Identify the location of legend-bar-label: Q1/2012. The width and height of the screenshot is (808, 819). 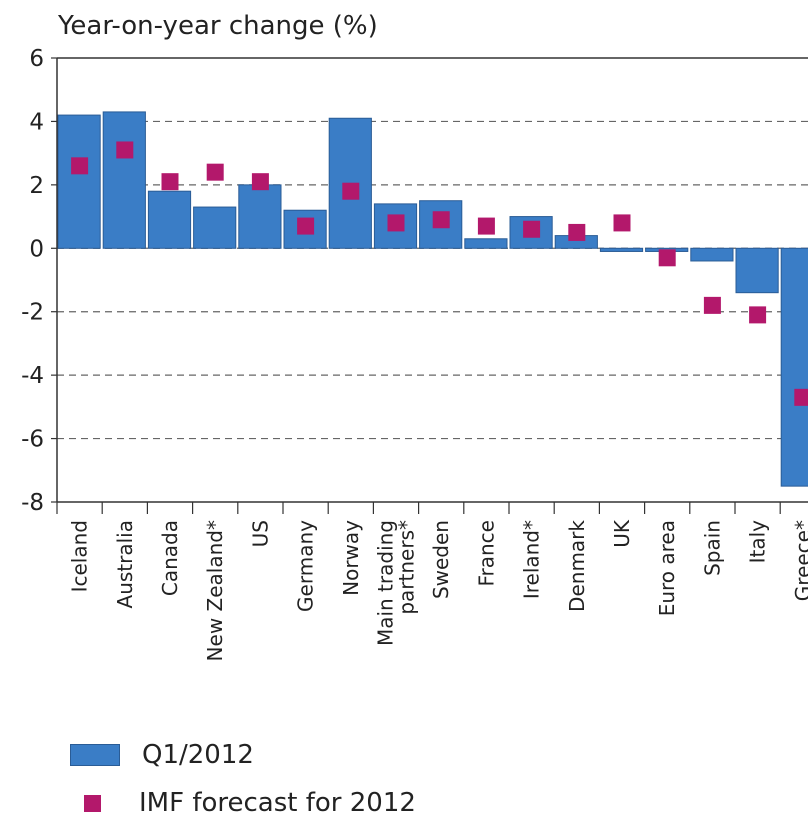
(198, 755).